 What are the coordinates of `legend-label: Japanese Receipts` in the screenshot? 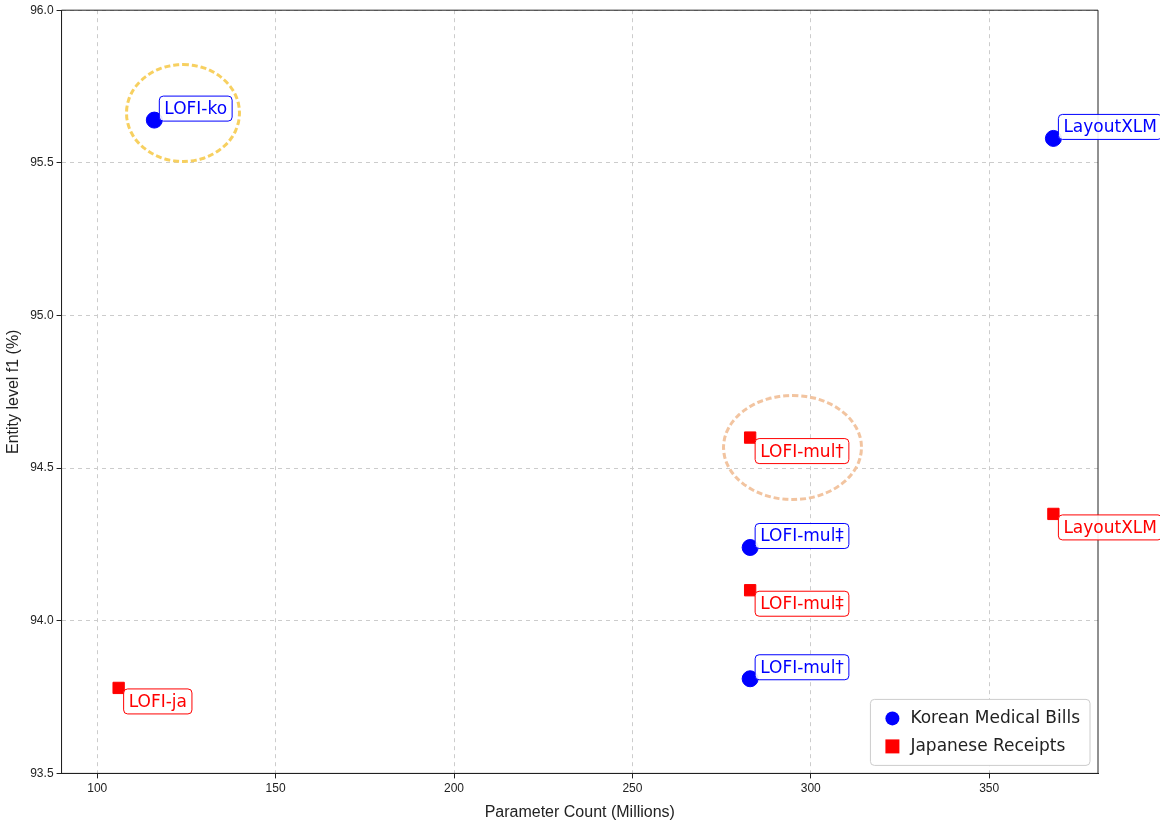 It's located at (987, 744).